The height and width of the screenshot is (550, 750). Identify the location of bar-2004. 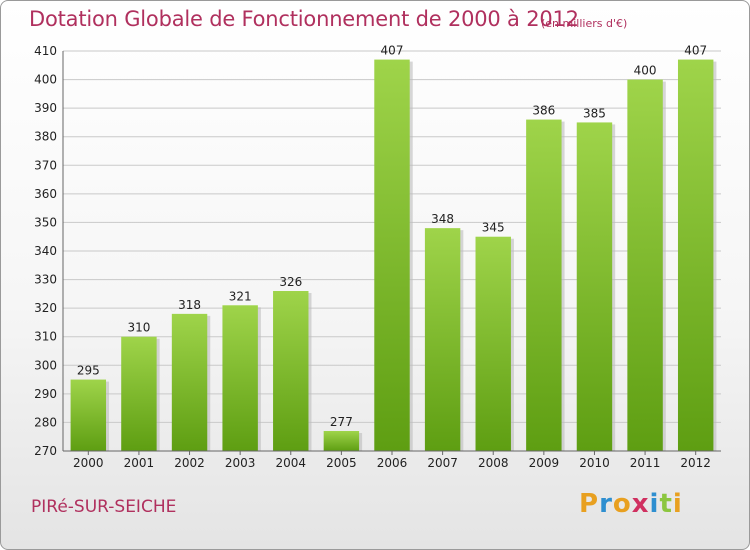
(291, 371).